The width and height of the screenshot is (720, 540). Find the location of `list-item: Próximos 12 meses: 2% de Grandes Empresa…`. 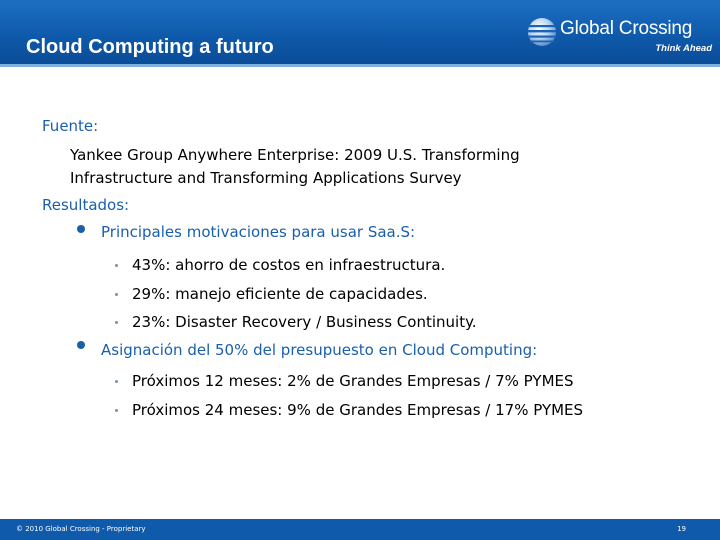

list-item: Próximos 12 meses: 2% de Grandes Empresa… is located at coordinates (353, 381).